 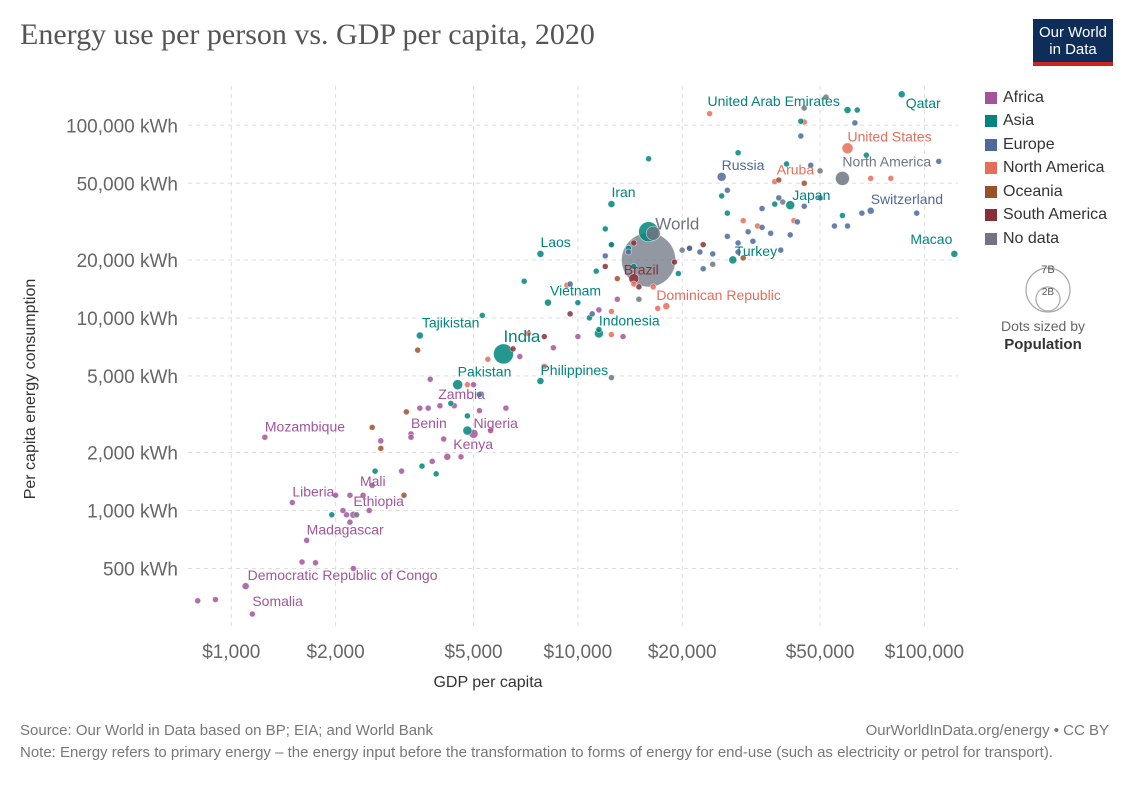 What do you see at coordinates (447, 456) in the screenshot?
I see `data-point-kenya` at bounding box center [447, 456].